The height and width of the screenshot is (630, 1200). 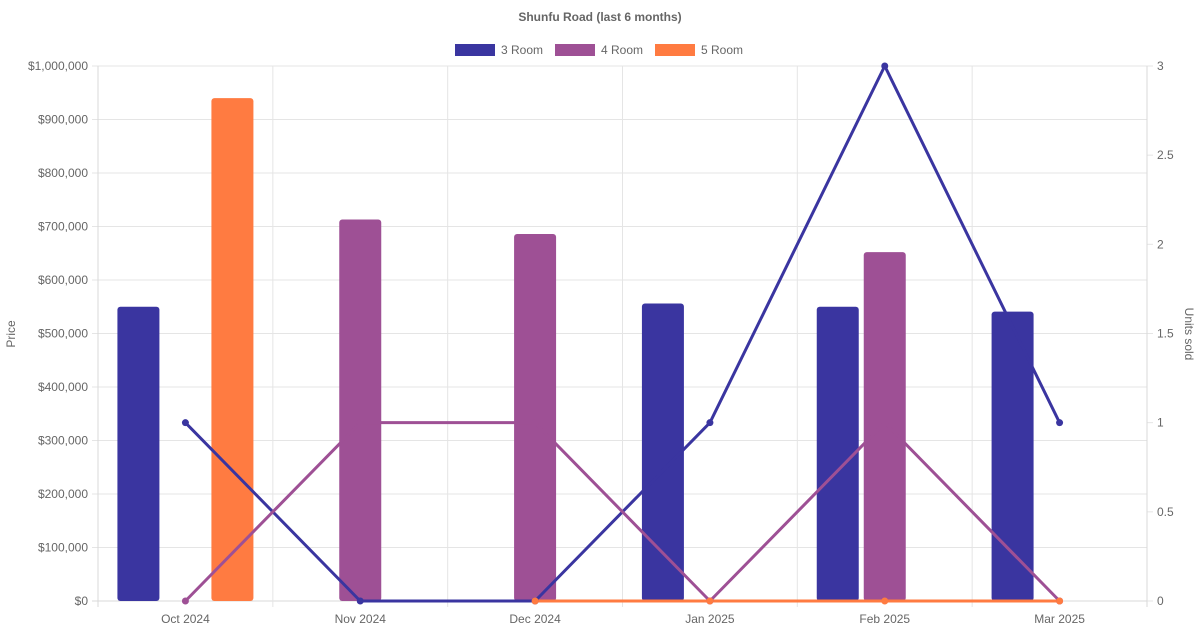 What do you see at coordinates (622, 50) in the screenshot?
I see `legend-label: 4 Room` at bounding box center [622, 50].